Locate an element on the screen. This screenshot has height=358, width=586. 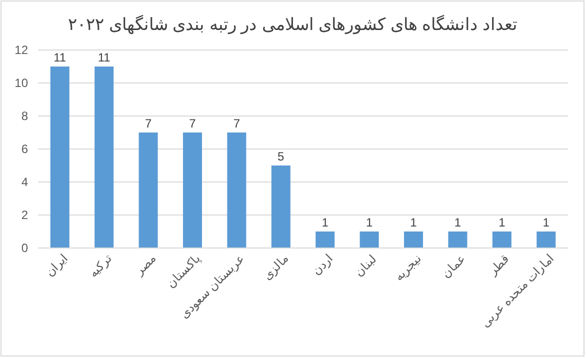
x-tick-label: نیجریه is located at coordinates (408, 268).